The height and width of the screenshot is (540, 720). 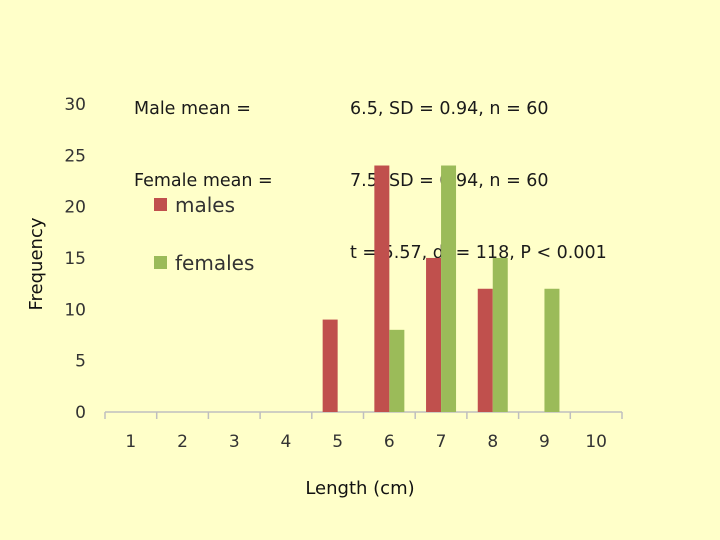 What do you see at coordinates (182, 442) in the screenshot?
I see `x-tick-label: 2` at bounding box center [182, 442].